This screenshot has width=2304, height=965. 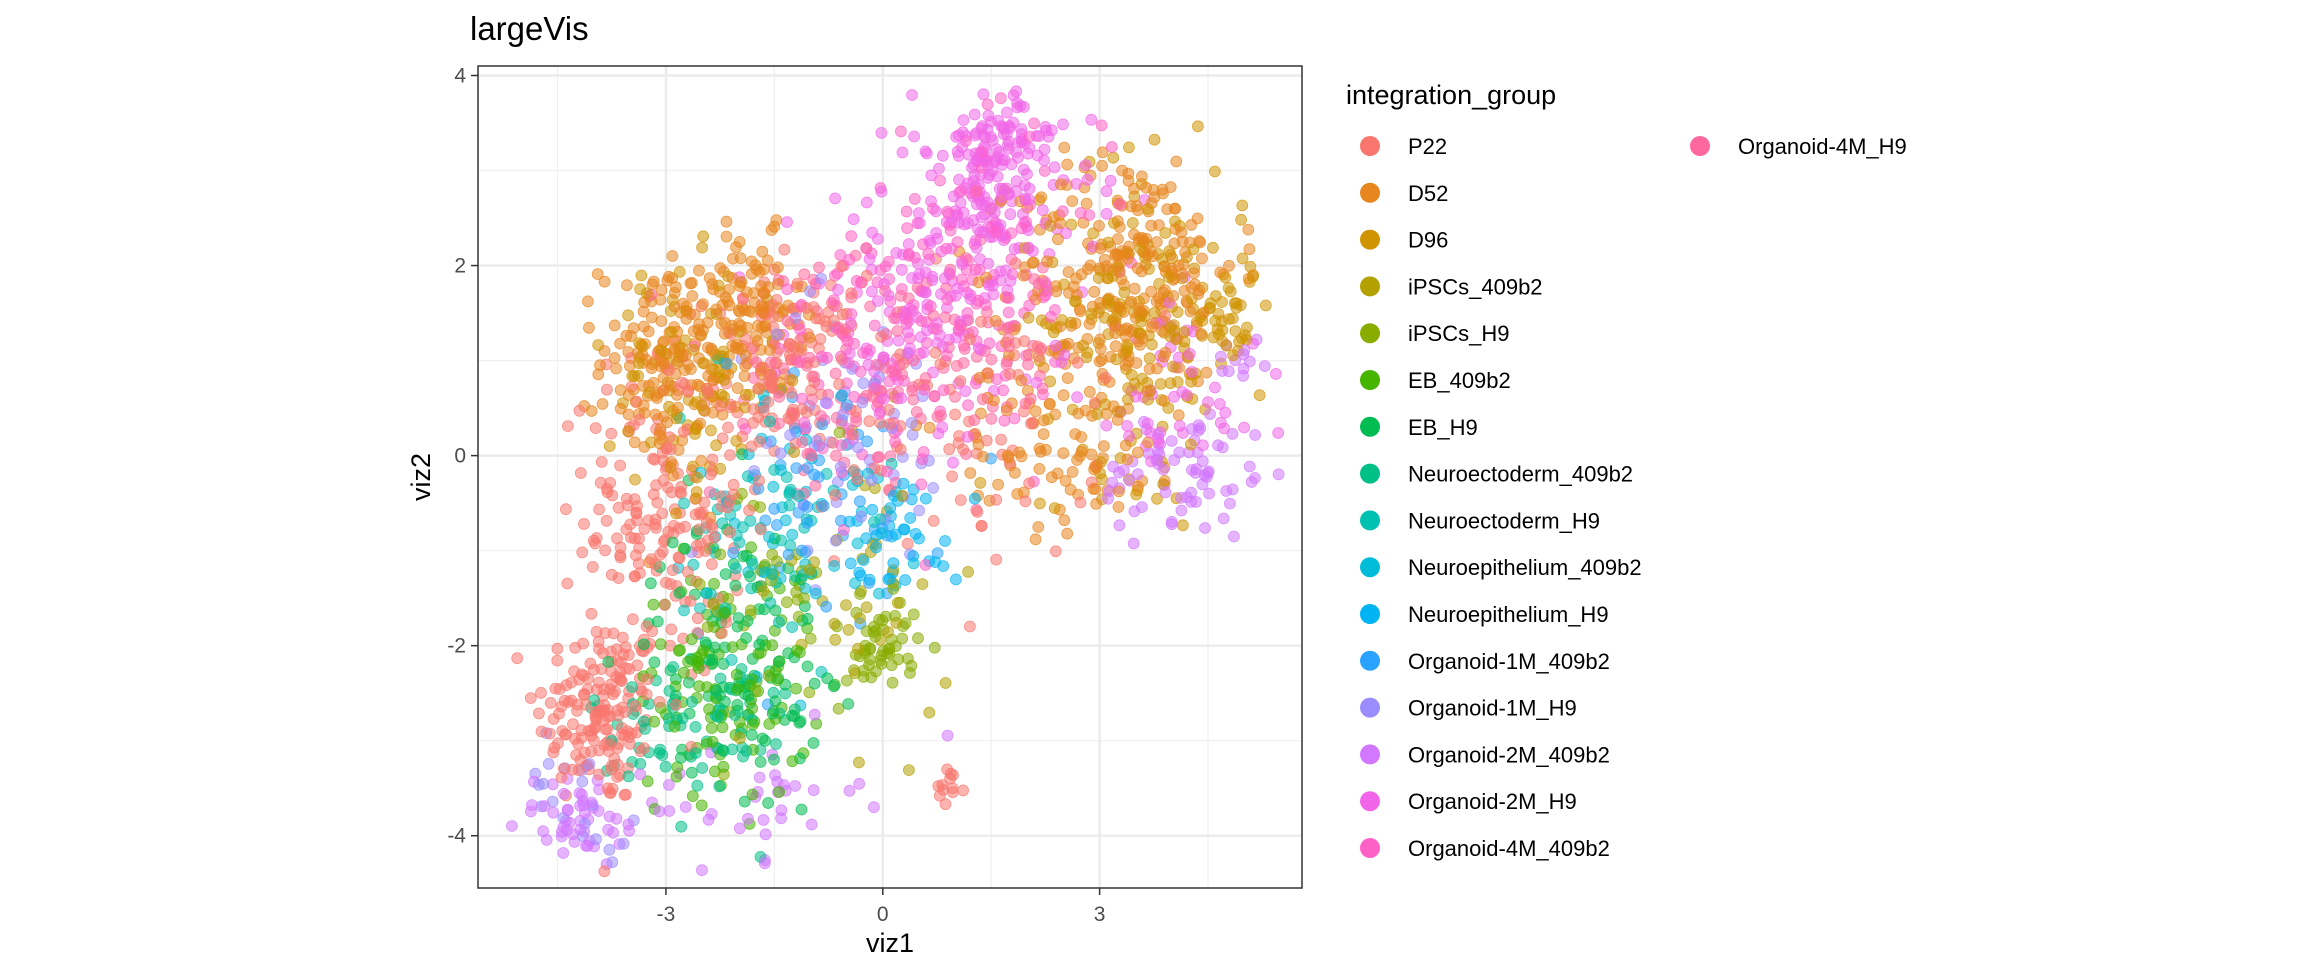 What do you see at coordinates (1370, 192) in the screenshot?
I see `legend-key` at bounding box center [1370, 192].